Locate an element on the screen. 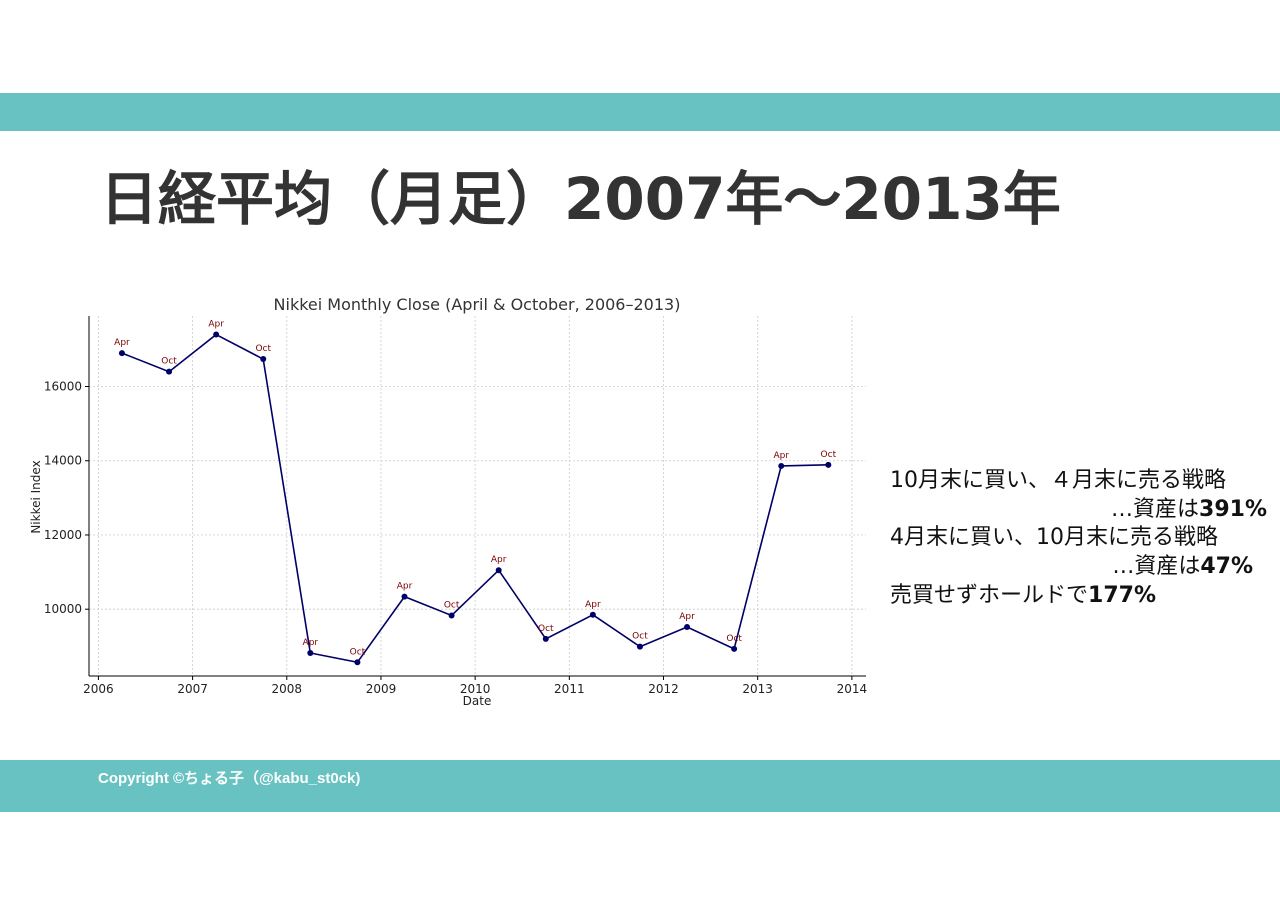 The height and width of the screenshot is (905, 1280). data-point-label-2012-10: Oct is located at coordinates (734, 639).